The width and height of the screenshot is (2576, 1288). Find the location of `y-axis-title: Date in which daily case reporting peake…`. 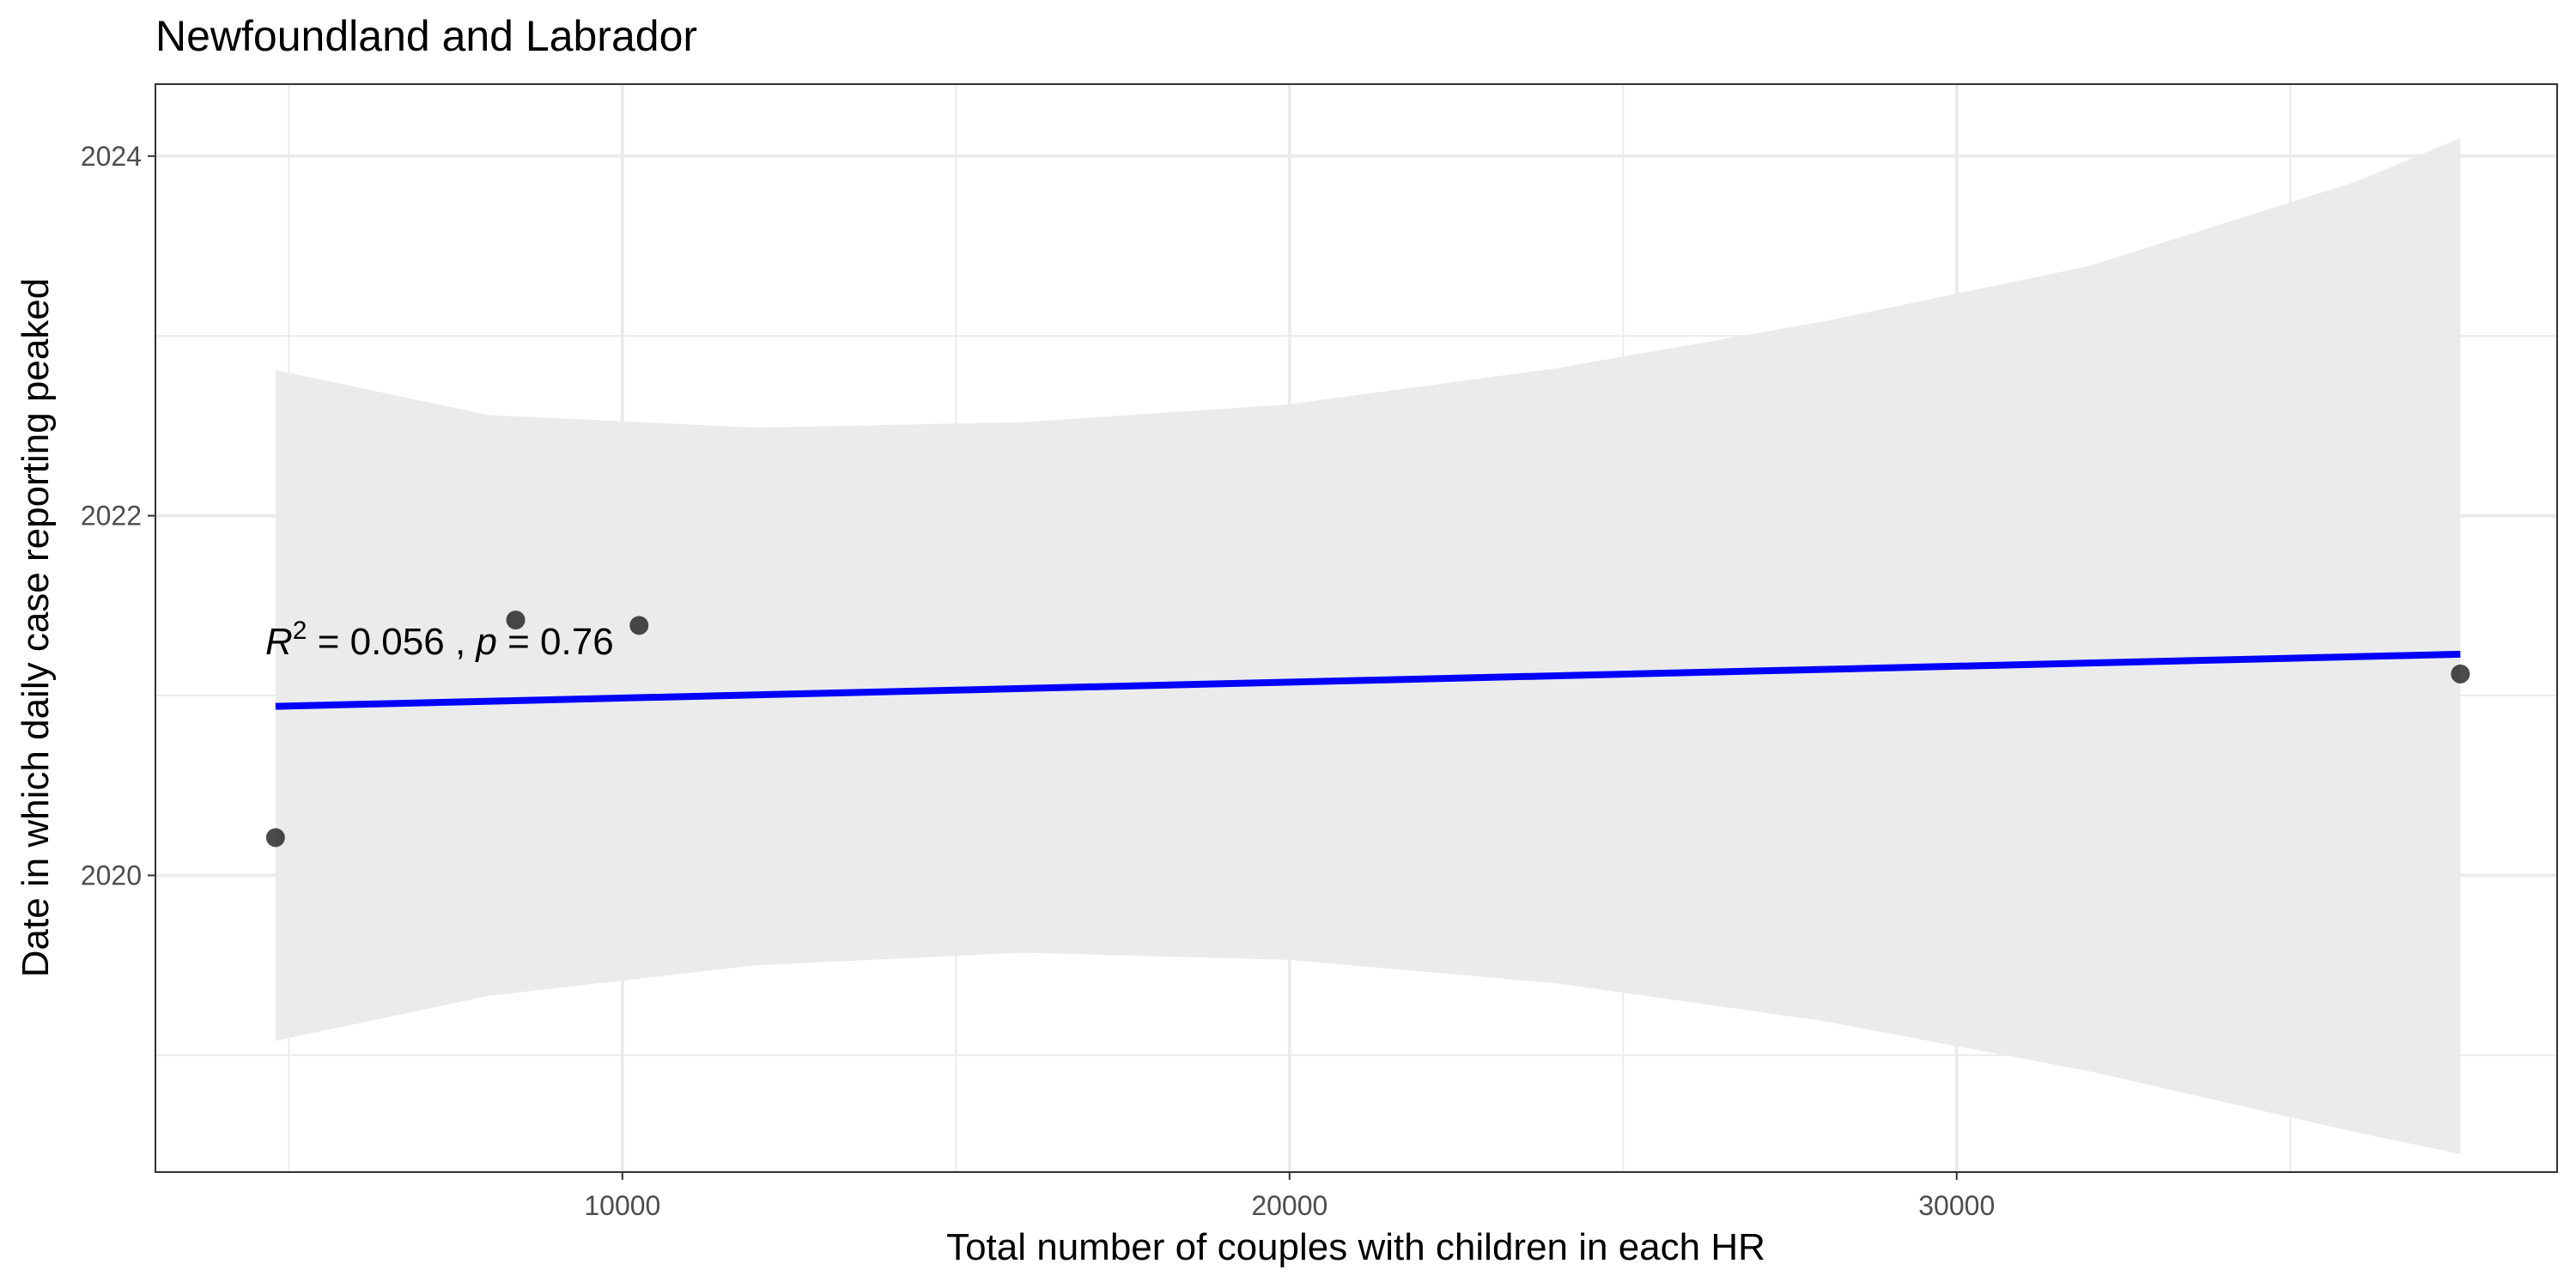

y-axis-title: Date in which daily case reporting peake… is located at coordinates (36, 627).